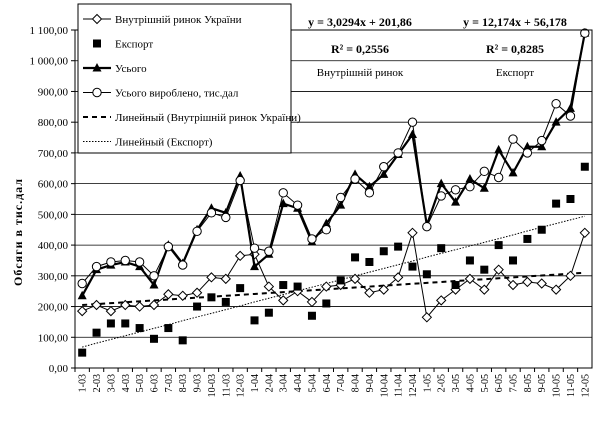 This screenshot has width=597, height=428. What do you see at coordinates (53, 338) in the screenshot?
I see `y-tick-label: 100,00` at bounding box center [53, 338].